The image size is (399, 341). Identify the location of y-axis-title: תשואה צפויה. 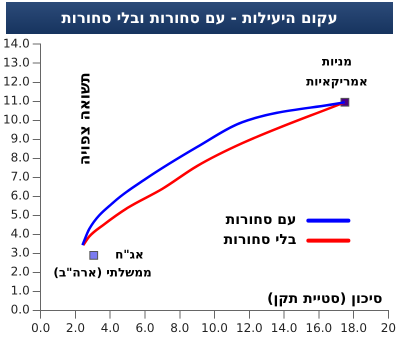
(85, 119).